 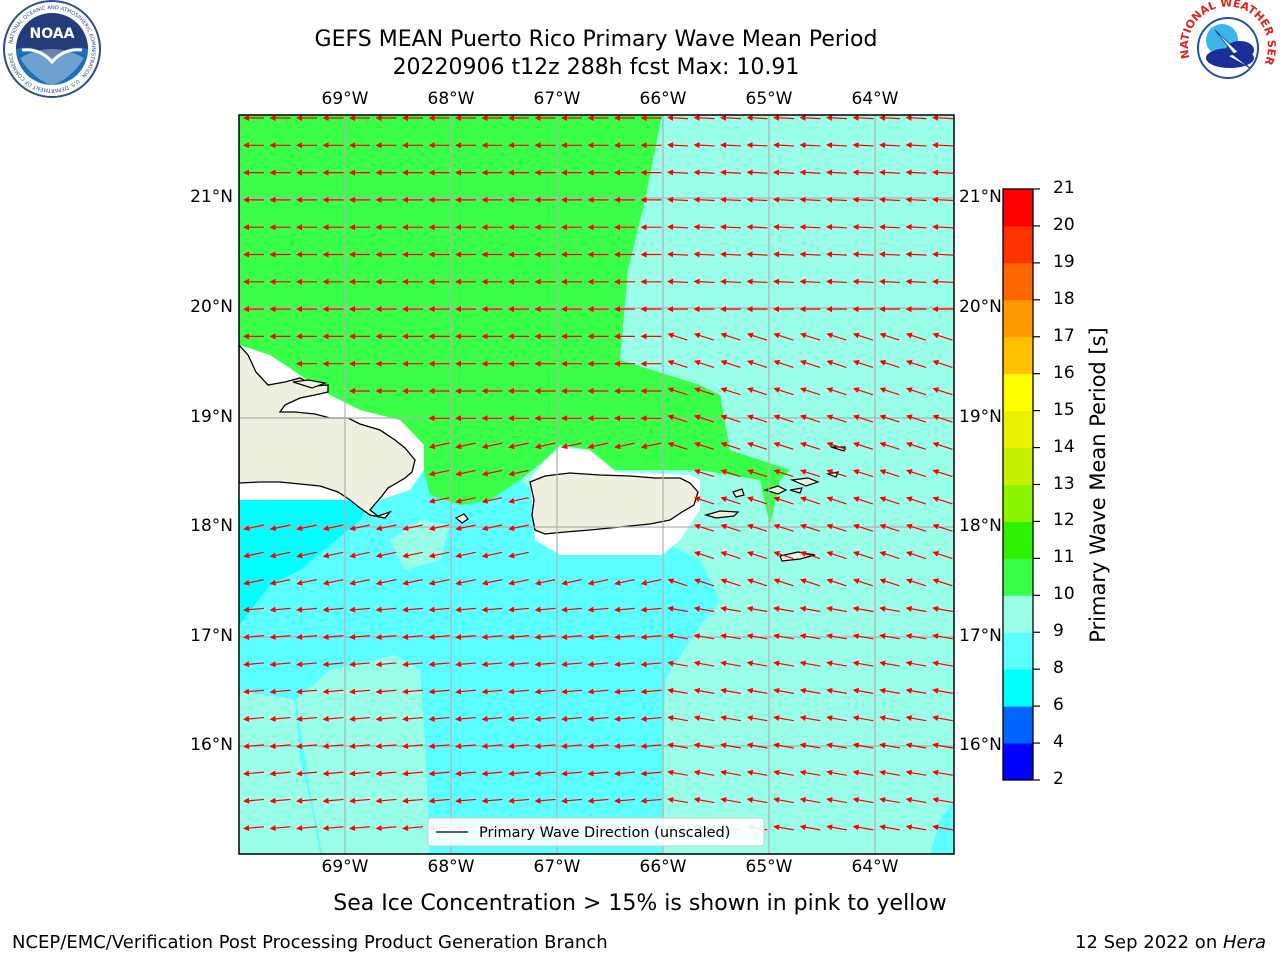 I want to click on land-hispaniola-north-key, so click(x=310, y=384).